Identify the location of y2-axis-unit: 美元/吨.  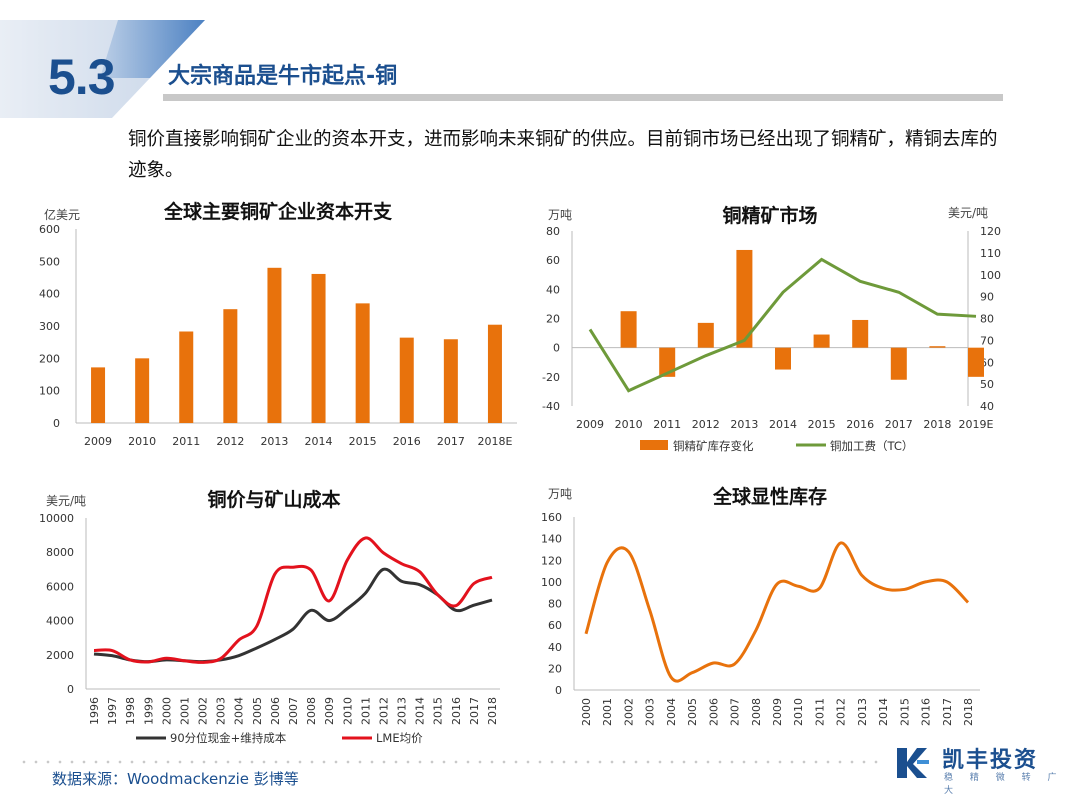
(968, 213).